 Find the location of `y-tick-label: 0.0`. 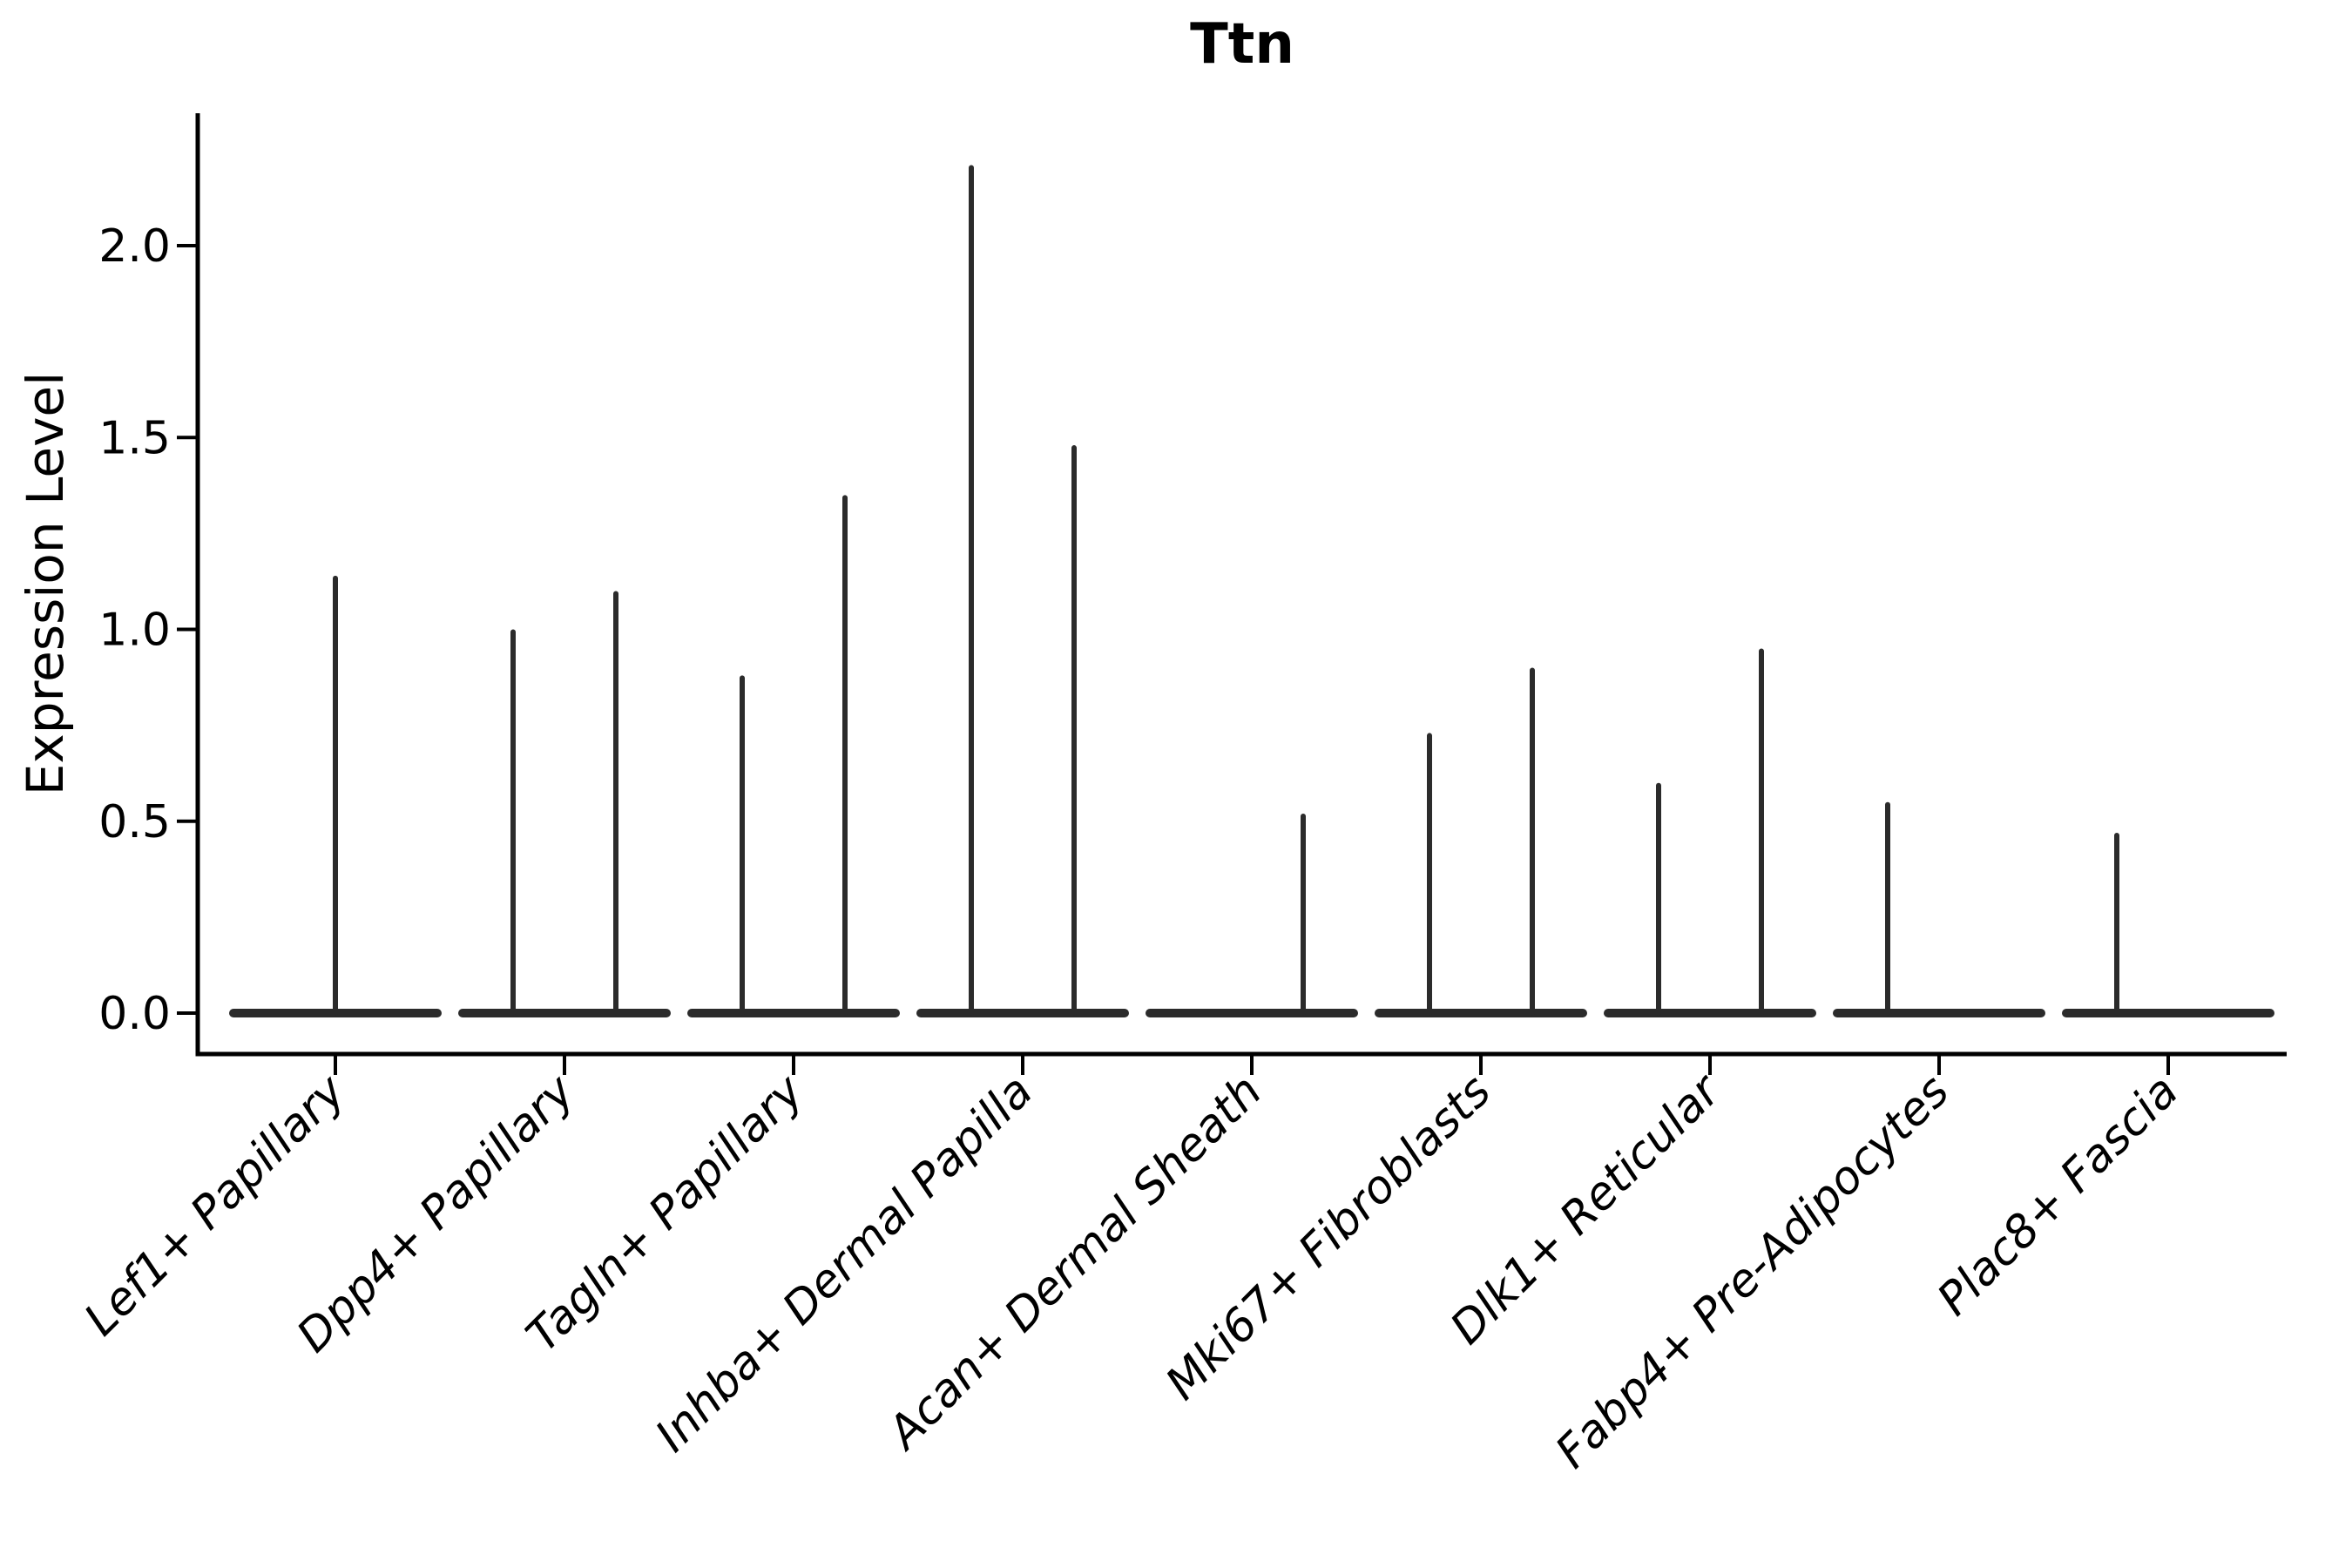

y-tick-label: 0.0 is located at coordinates (134, 1014).